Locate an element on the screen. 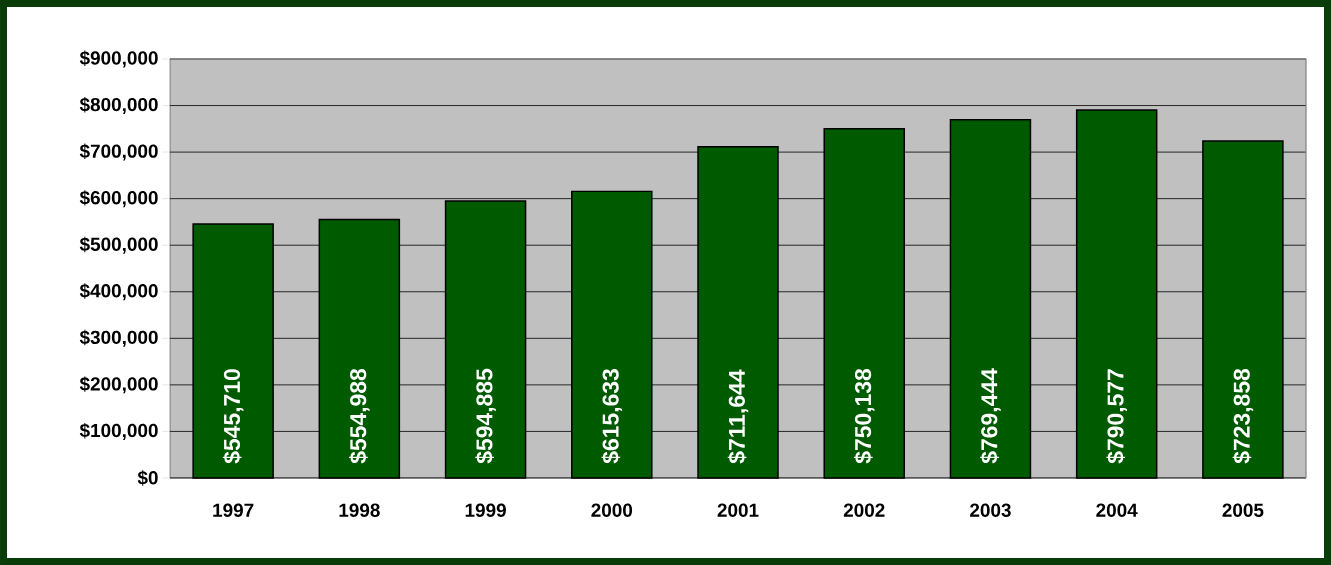 The image size is (1331, 565). y-tick-label: $0 is located at coordinates (147, 478).